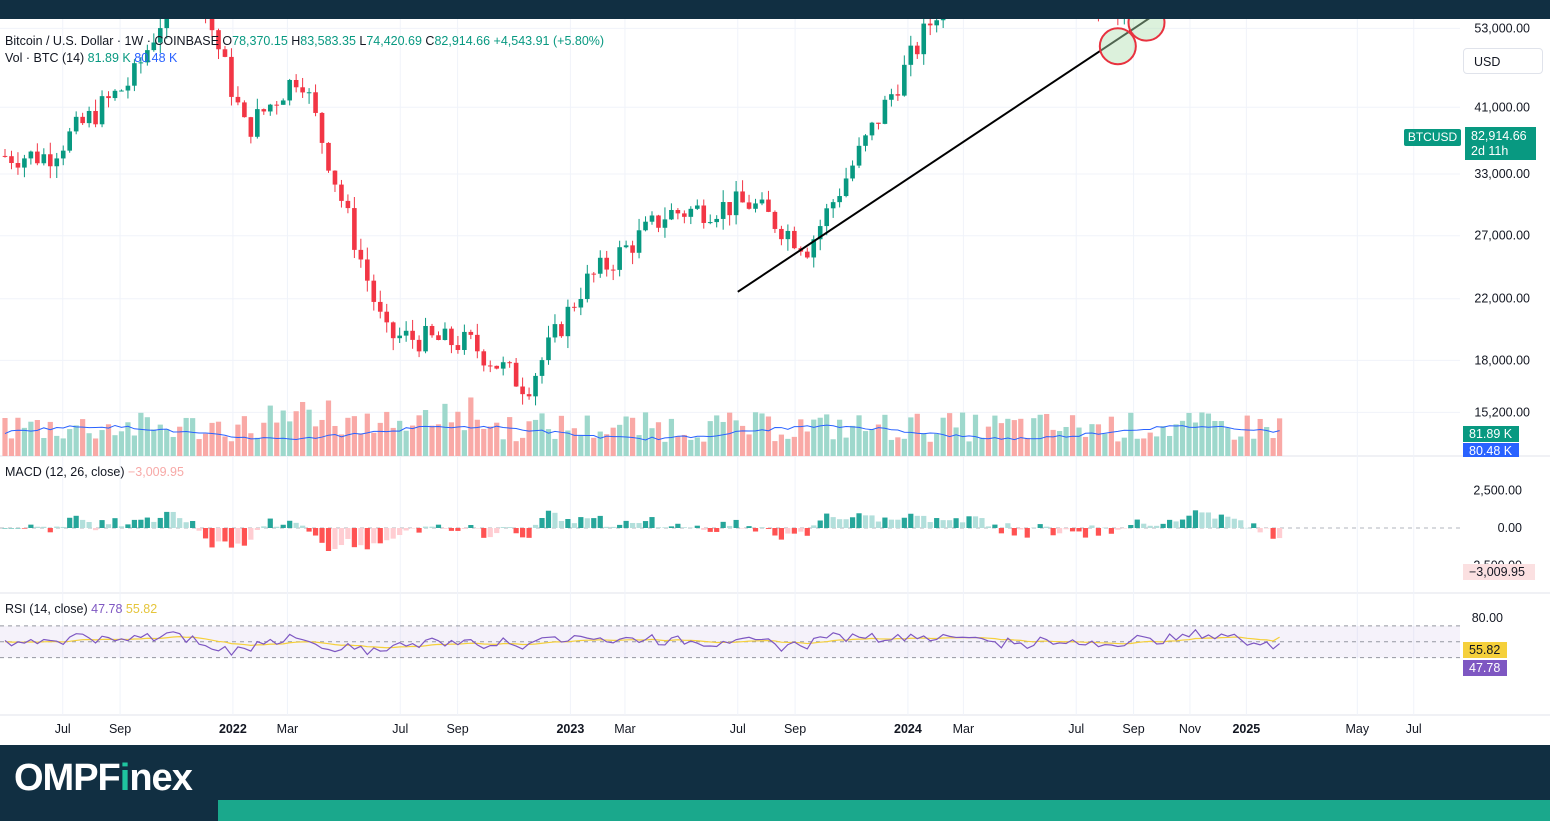  Describe the element at coordinates (1497, 490) in the screenshot. I see `macd-axis-label: 2,500.00` at that location.